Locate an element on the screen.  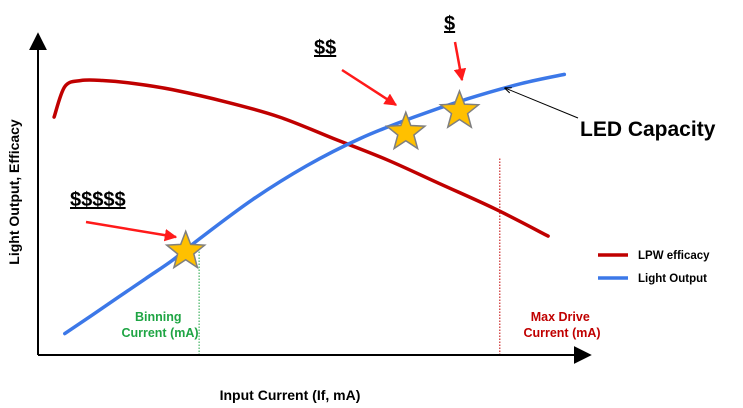
binning-current-label: Binning Current (mA) is located at coordinates (159, 325).